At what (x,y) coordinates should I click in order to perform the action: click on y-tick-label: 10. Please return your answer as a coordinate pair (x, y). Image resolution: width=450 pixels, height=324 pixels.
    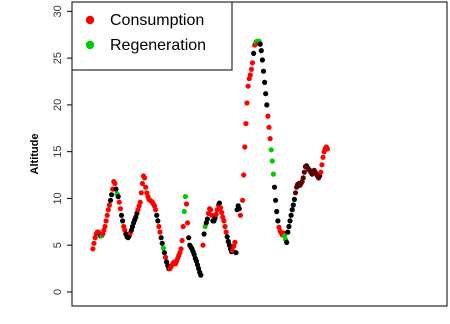
    Looking at the image, I should click on (58, 198).